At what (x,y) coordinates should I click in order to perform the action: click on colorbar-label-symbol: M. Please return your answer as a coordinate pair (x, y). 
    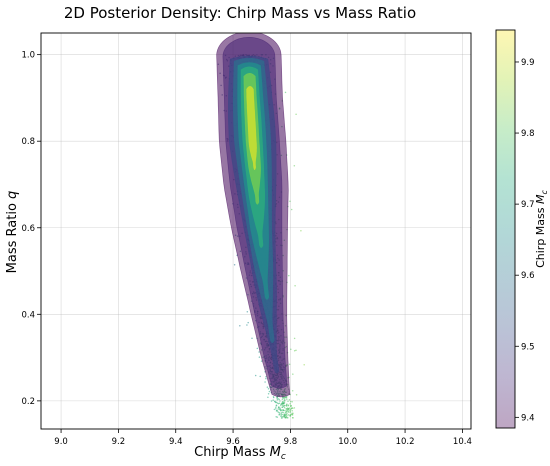
    Looking at the image, I should click on (540, 199).